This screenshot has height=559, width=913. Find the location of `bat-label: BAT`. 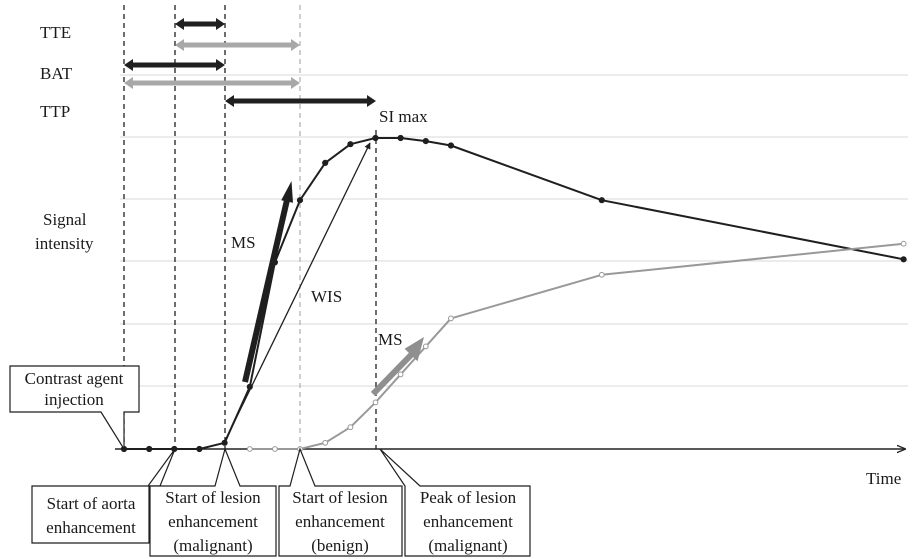

bat-label: BAT is located at coordinates (56, 73).